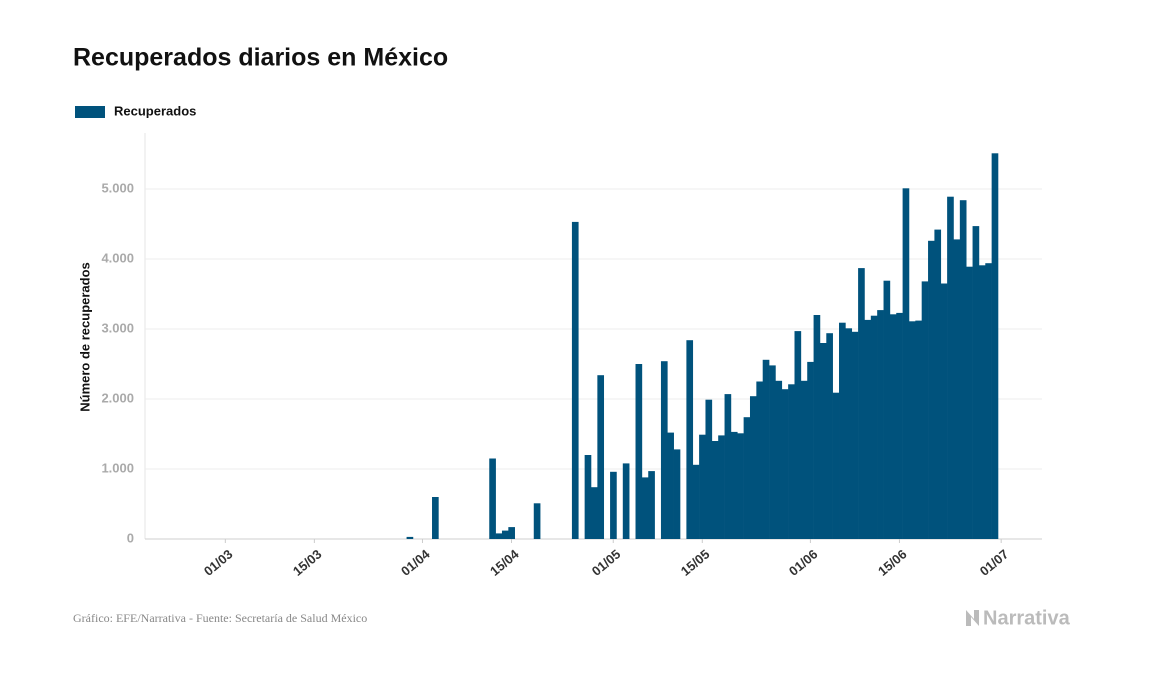  I want to click on x-tick-label: 01/03, so click(218, 562).